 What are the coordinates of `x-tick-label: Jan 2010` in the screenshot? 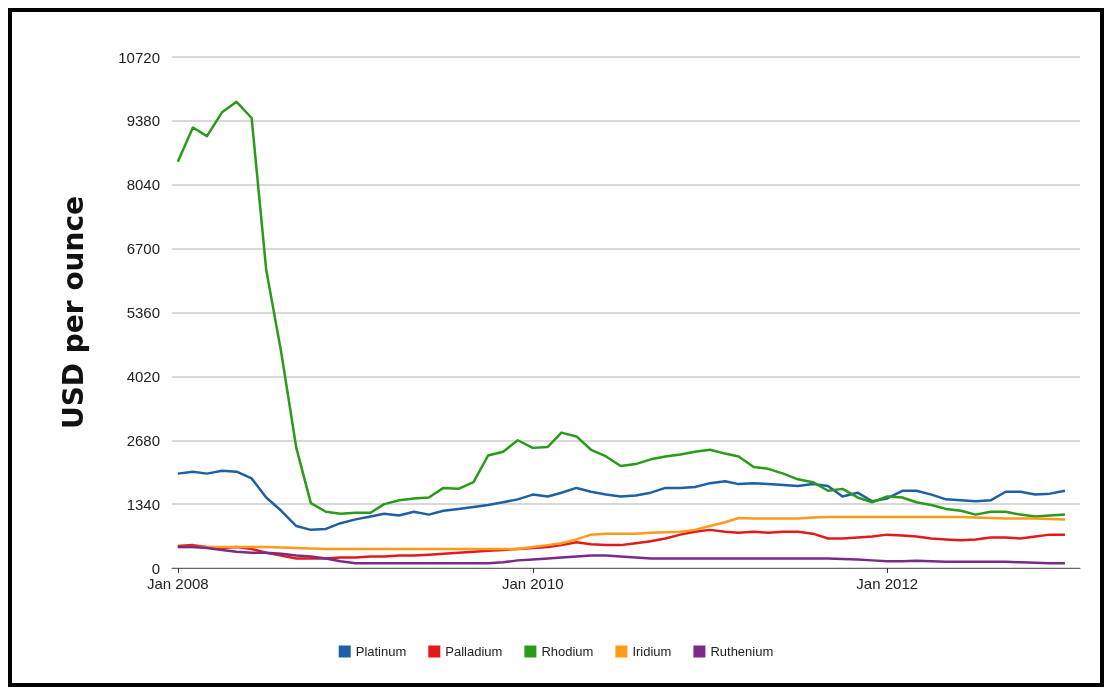 It's located at (532, 583).